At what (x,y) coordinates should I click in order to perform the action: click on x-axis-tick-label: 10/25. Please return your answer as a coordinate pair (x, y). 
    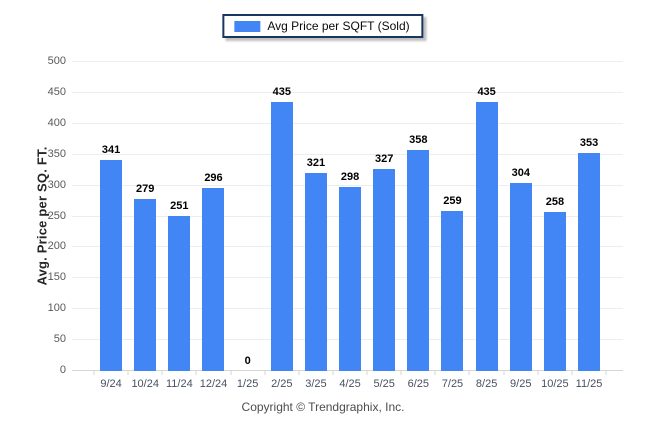
    Looking at the image, I should click on (555, 384).